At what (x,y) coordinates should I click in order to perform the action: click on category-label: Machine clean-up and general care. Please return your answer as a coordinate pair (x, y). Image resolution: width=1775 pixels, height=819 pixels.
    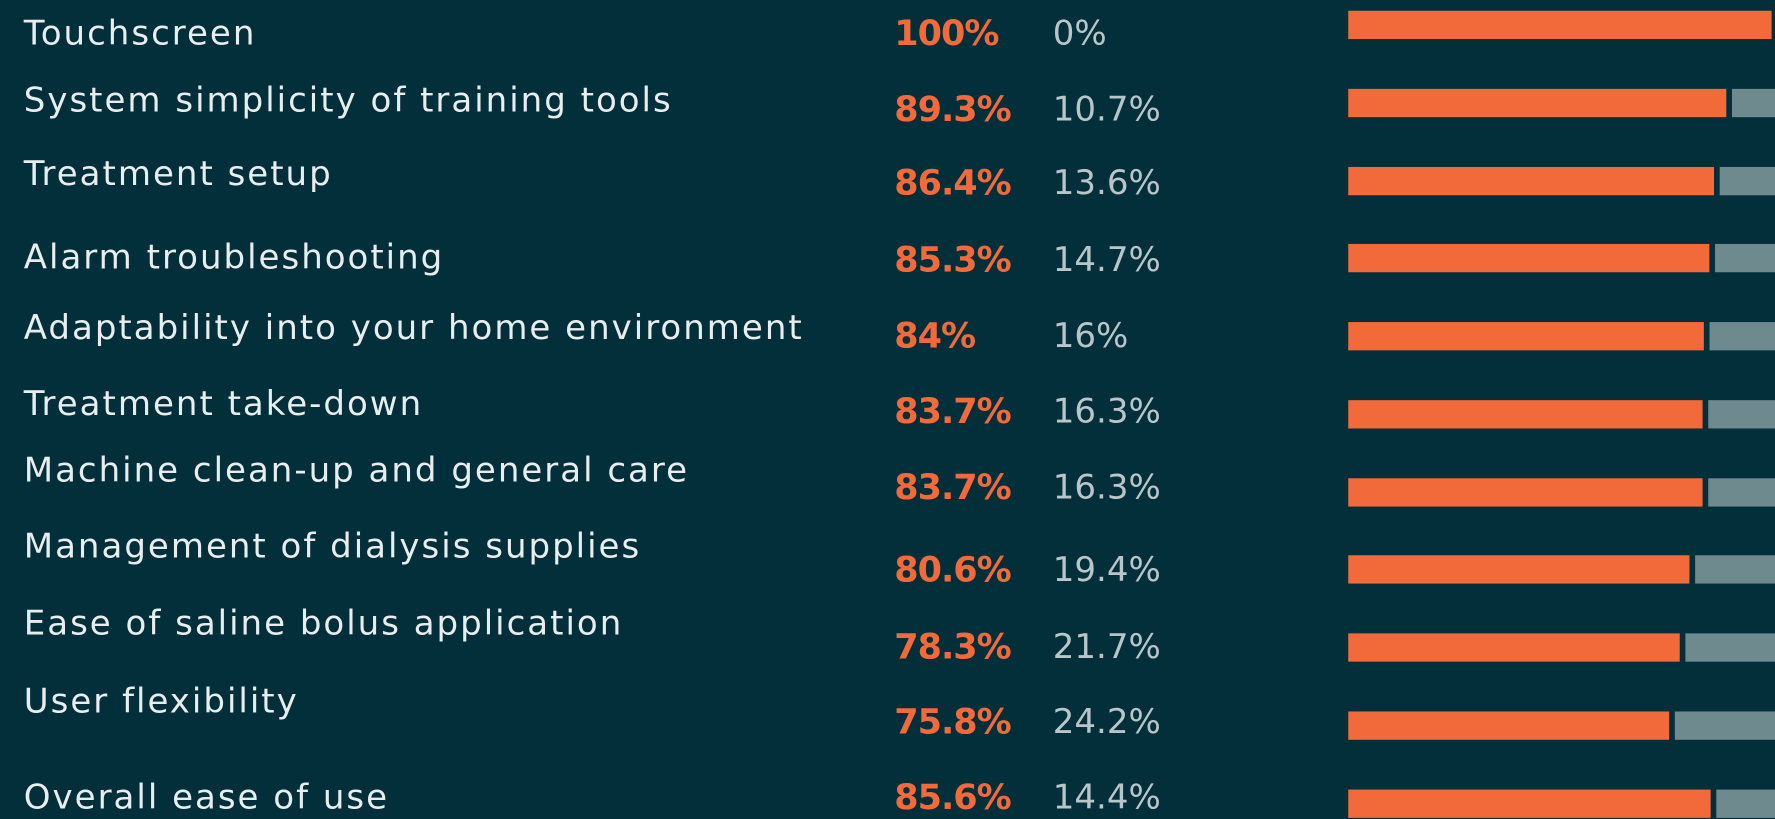
    Looking at the image, I should click on (356, 471).